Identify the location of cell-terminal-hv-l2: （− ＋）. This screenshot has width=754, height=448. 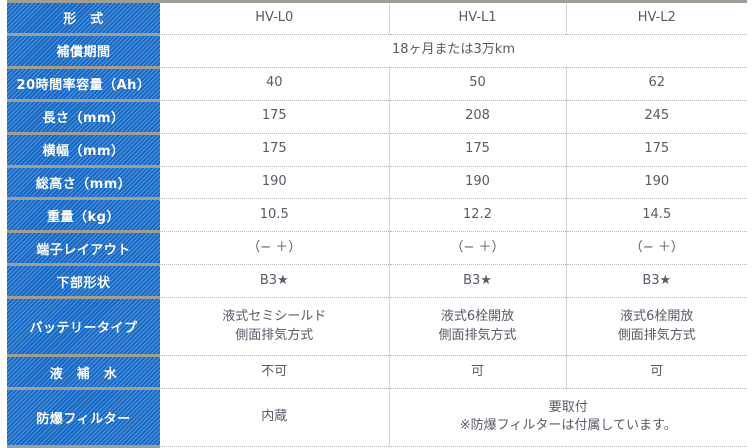
(656, 248).